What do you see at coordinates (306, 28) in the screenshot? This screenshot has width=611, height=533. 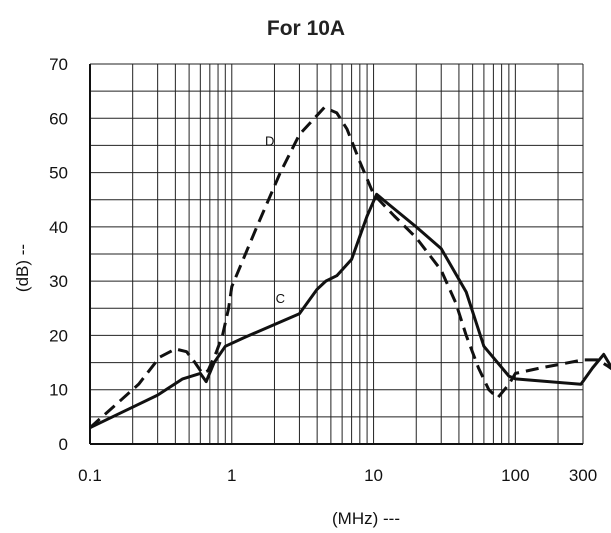 I see `chart-title: For 10A` at bounding box center [306, 28].